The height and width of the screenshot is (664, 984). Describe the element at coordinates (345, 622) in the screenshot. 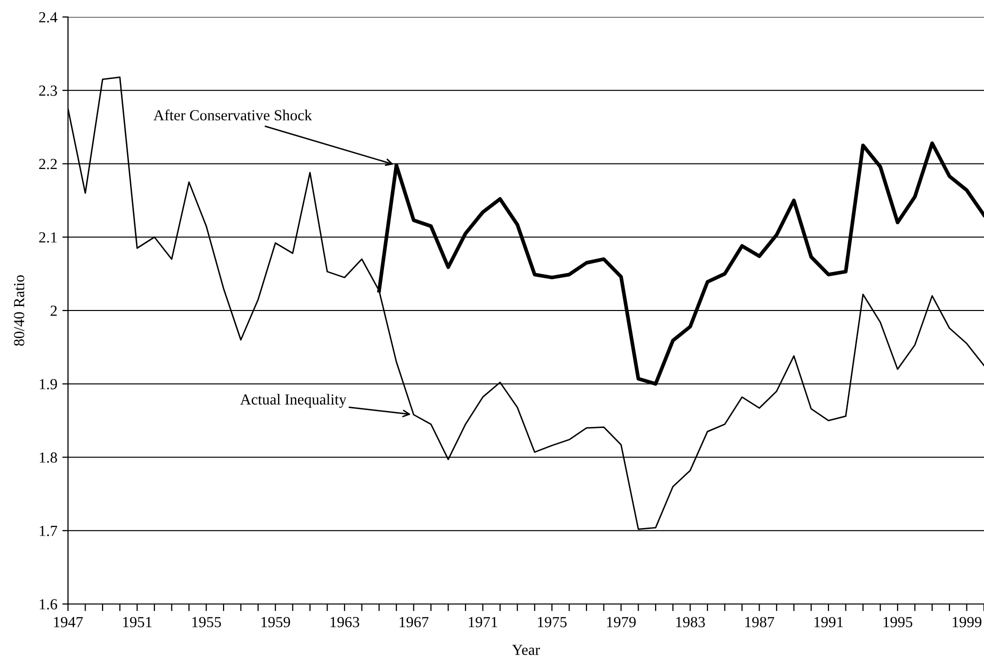

I see `x-tick-label: 1963` at that location.